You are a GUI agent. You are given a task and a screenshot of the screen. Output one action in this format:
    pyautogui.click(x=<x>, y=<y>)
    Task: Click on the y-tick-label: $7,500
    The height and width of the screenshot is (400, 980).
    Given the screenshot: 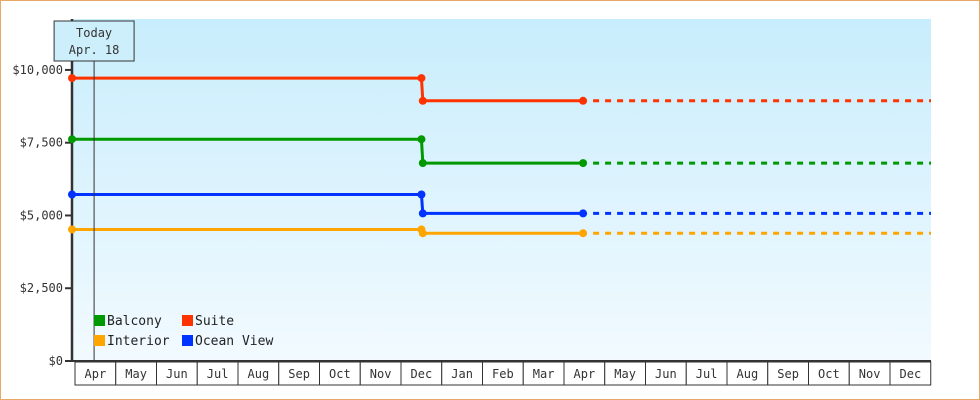 What is the action you would take?
    pyautogui.click(x=41, y=143)
    